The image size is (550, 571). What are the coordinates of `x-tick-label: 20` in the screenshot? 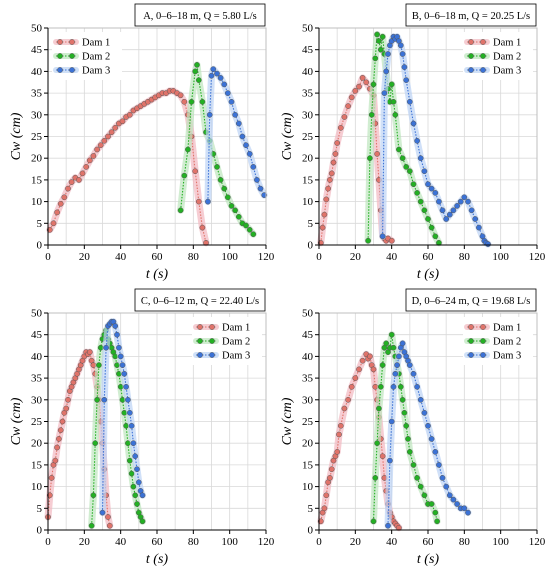 It's located at (85, 542).